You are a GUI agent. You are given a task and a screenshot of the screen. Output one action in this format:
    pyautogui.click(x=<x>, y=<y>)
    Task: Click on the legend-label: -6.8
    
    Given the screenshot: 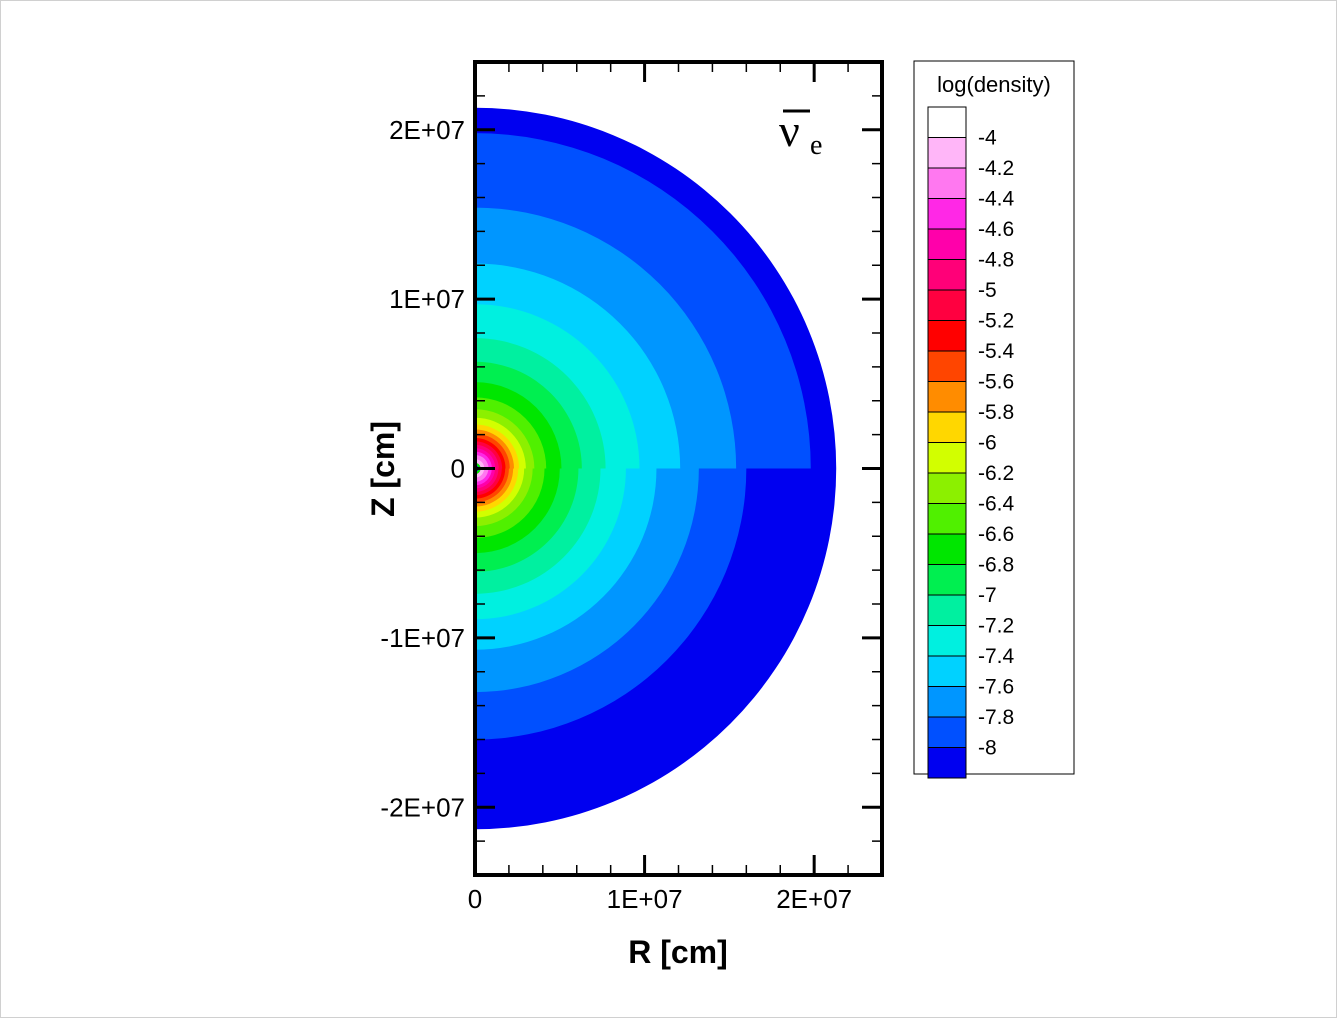 What is the action you would take?
    pyautogui.click(x=996, y=565)
    